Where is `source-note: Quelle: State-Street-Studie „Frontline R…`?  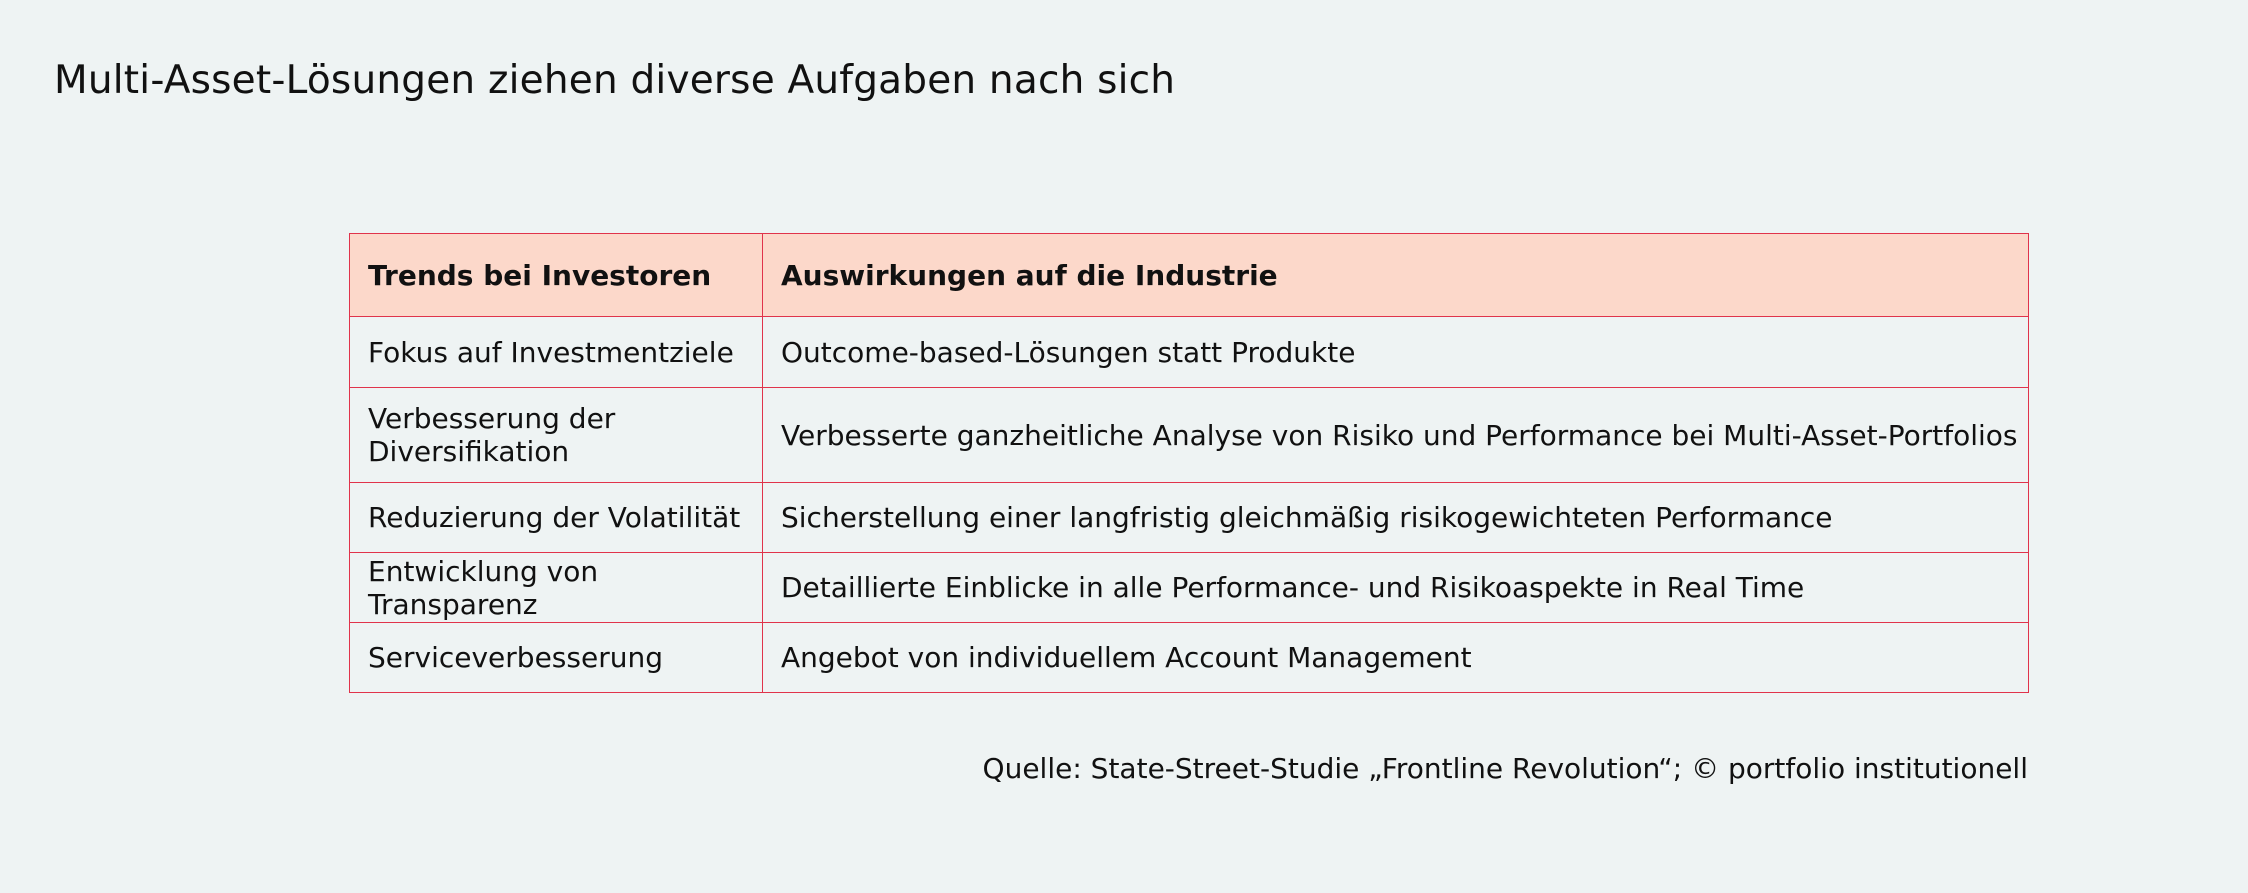 source-note: Quelle: State-Street-Studie „Frontline R… is located at coordinates (1505, 768).